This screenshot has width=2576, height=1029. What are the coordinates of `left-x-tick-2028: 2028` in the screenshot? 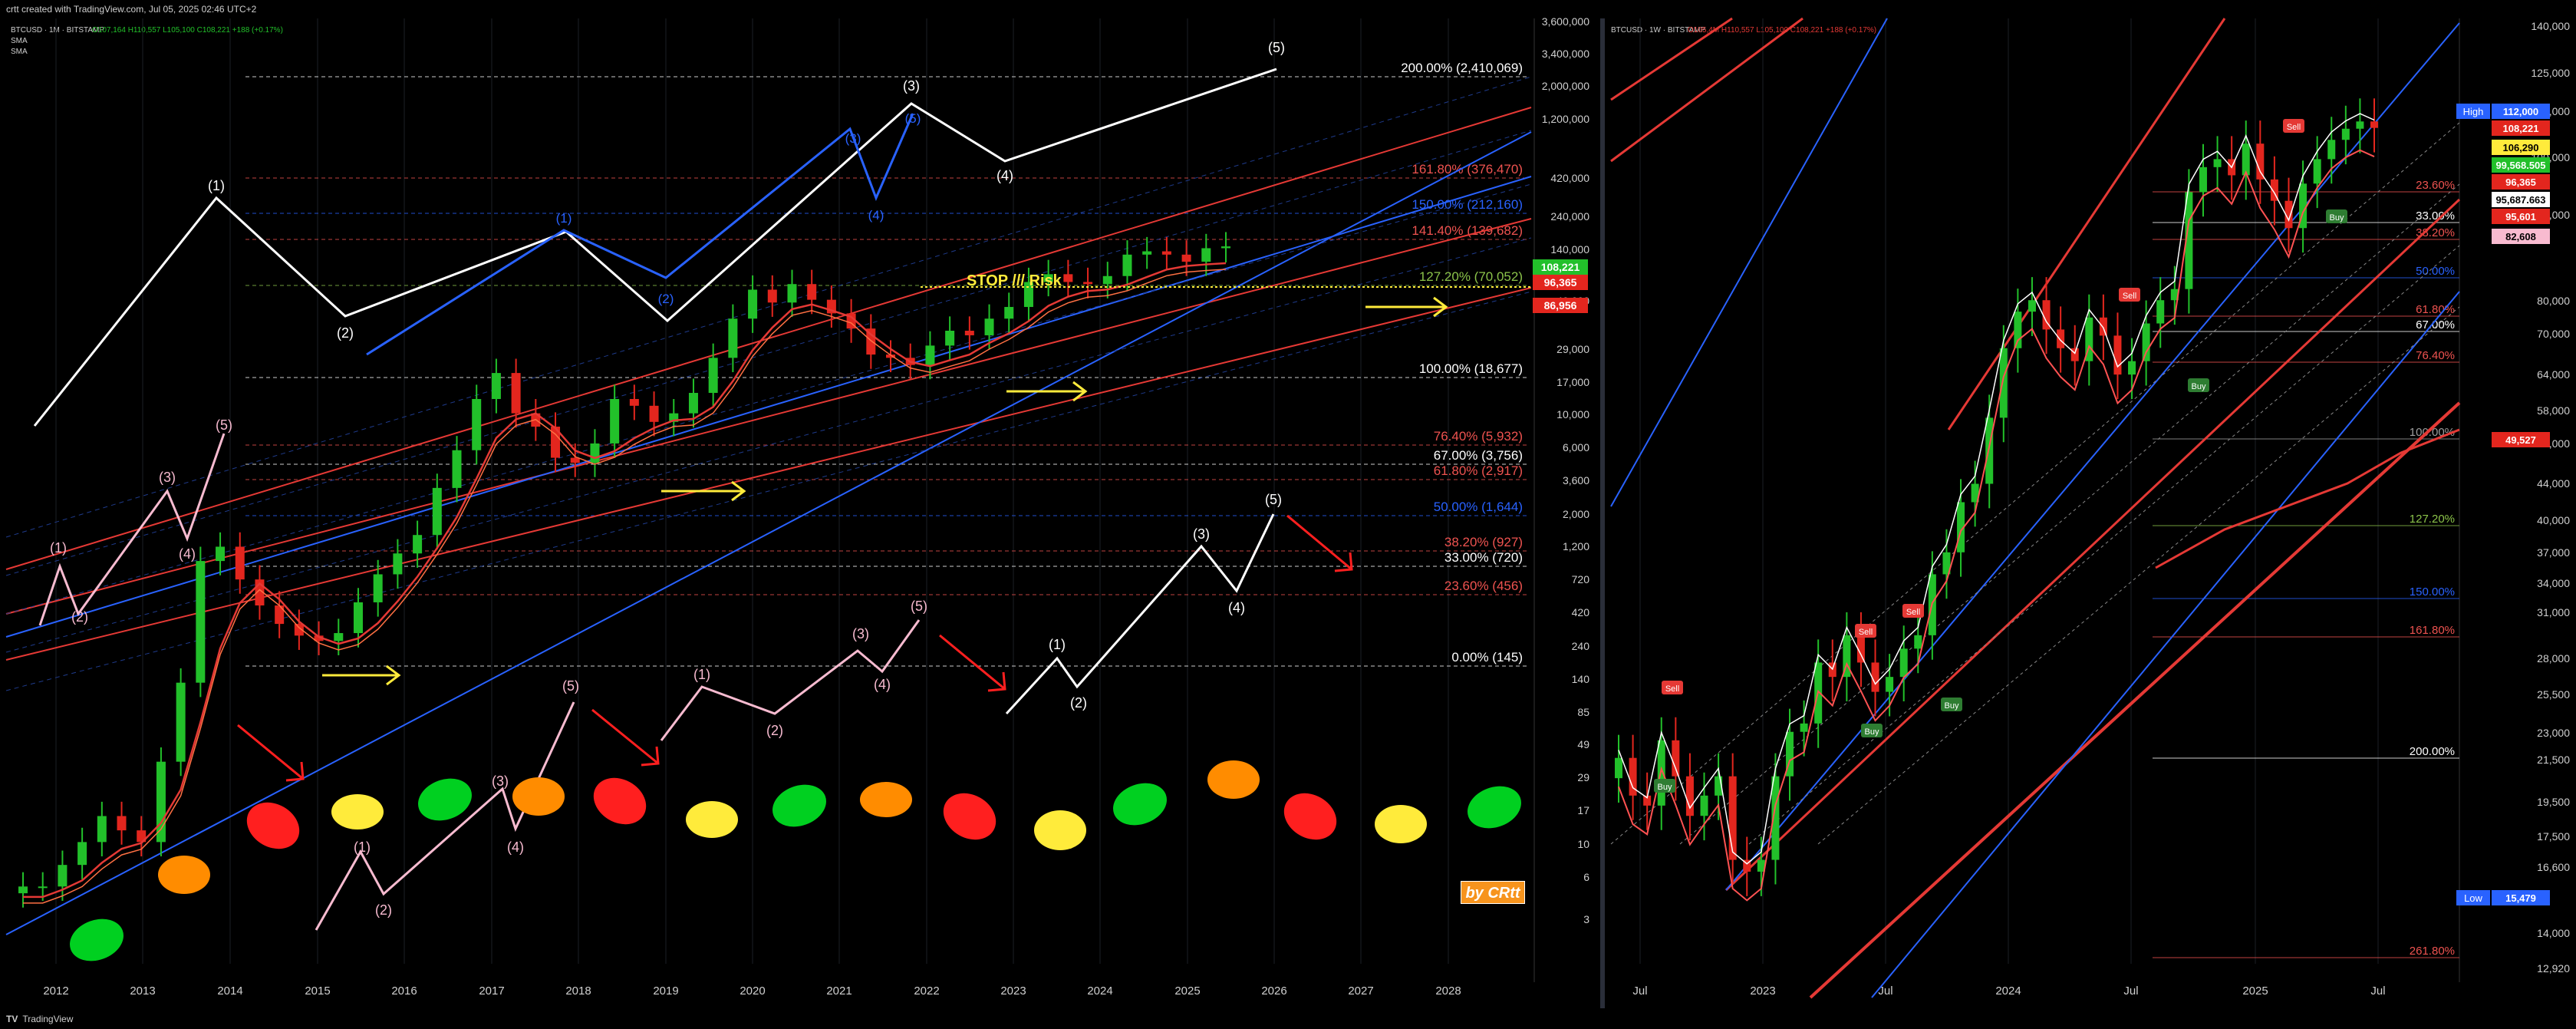 It's located at (1448, 991).